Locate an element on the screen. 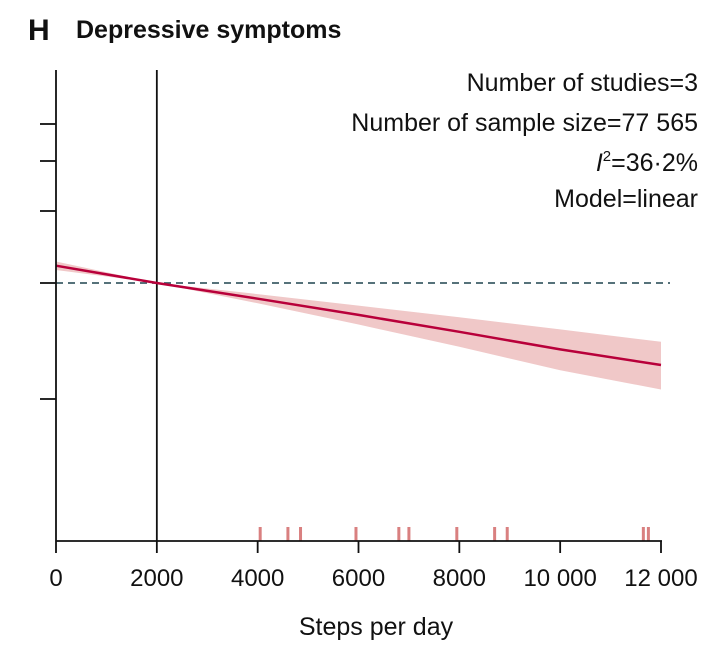  estimate-line is located at coordinates (358, 315).